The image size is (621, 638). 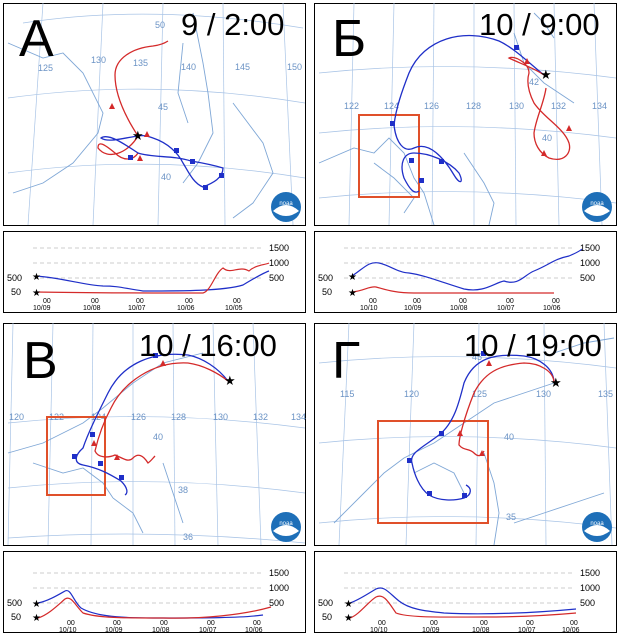 What do you see at coordinates (587, 603) in the screenshot?
I see `height-label: 500` at bounding box center [587, 603].